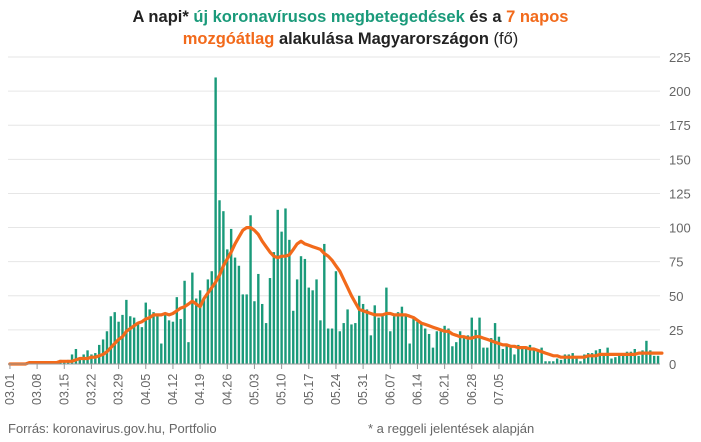  I want to click on y-tick-label: 25, so click(676, 330).